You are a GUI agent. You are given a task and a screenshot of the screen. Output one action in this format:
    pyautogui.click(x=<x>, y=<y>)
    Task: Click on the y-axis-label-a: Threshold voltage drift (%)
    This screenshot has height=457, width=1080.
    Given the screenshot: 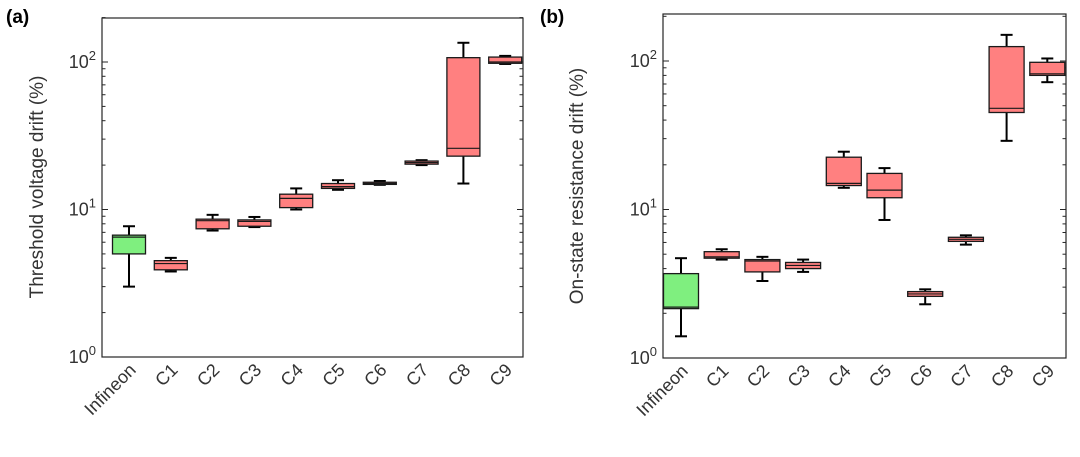 What is the action you would take?
    pyautogui.click(x=37, y=187)
    